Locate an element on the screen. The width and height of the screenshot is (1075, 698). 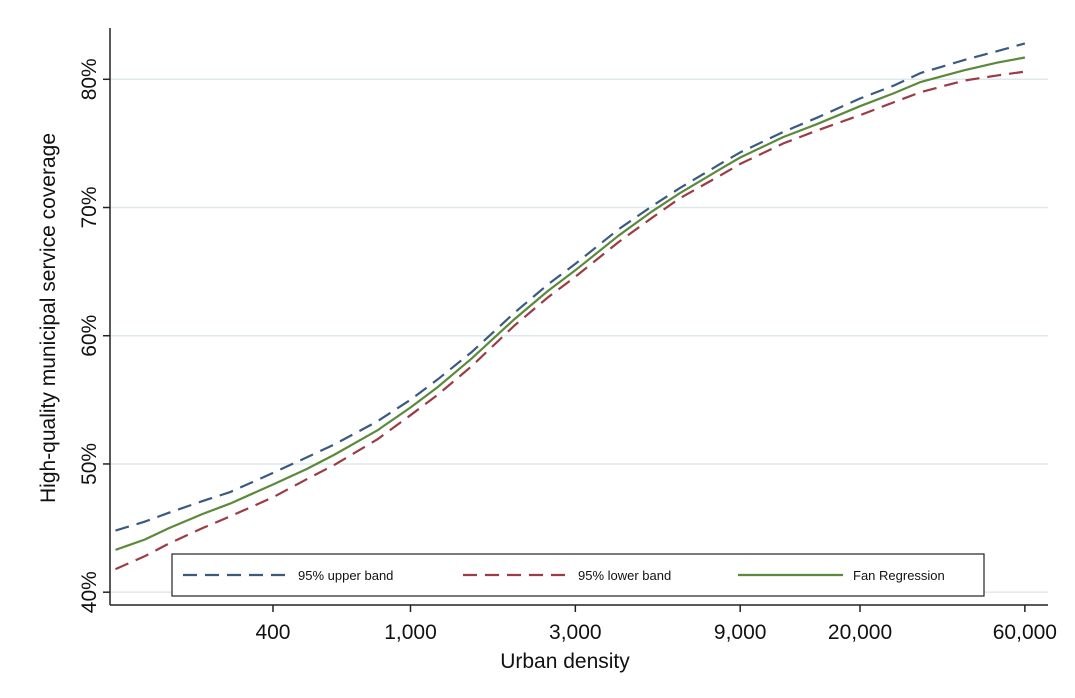
y-tick-label: 40% is located at coordinates (89, 592).